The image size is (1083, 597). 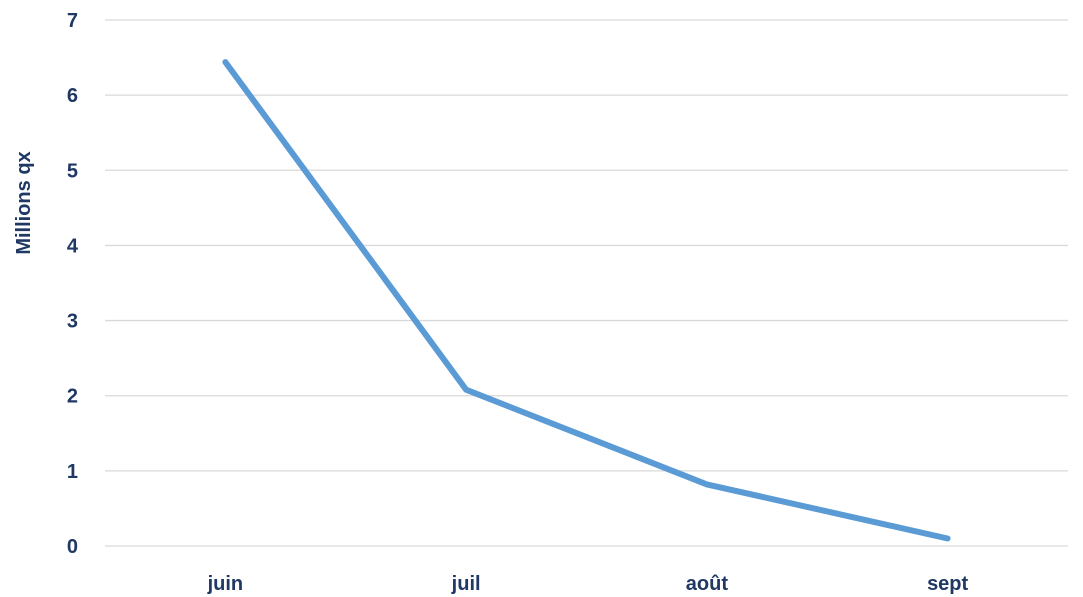 I want to click on x-axis-tick-labels: juin juil août sept, so click(x=588, y=584).